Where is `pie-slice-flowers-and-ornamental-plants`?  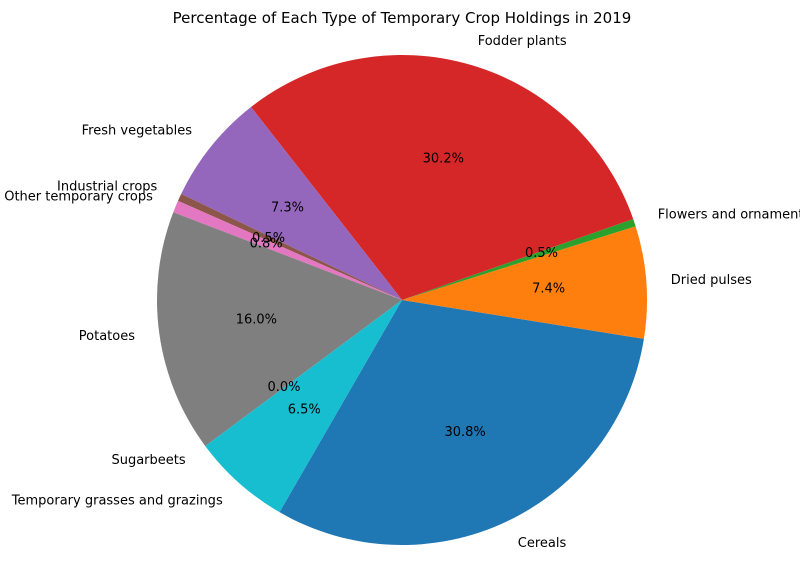 pie-slice-flowers-and-ornamental-plants is located at coordinates (519, 259).